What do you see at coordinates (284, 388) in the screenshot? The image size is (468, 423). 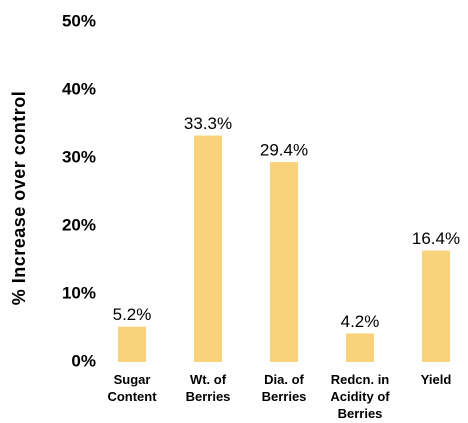 I see `x-tick-label: Dia. of Berries` at bounding box center [284, 388].